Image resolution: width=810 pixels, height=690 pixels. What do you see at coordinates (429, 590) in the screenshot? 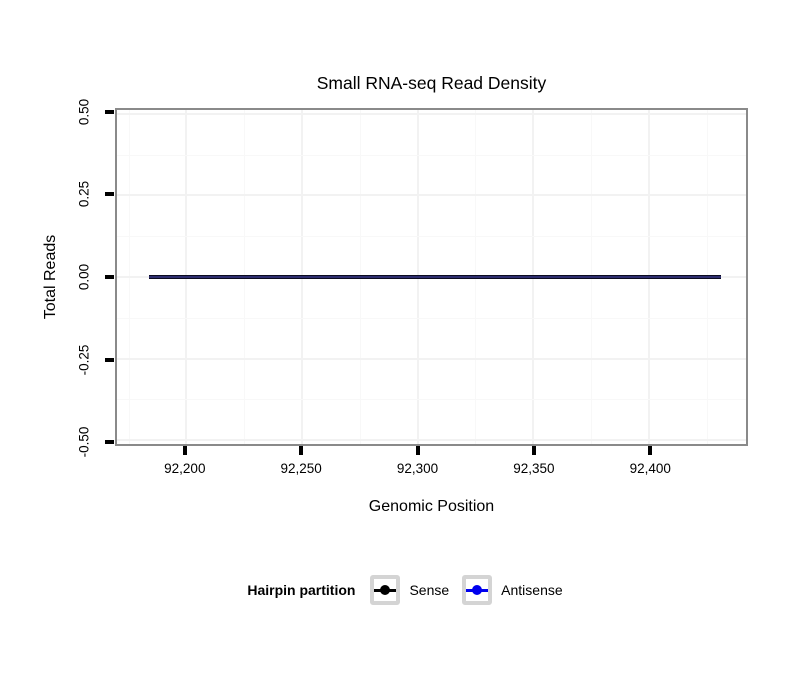
I see `legend-item-label: Sense` at bounding box center [429, 590].